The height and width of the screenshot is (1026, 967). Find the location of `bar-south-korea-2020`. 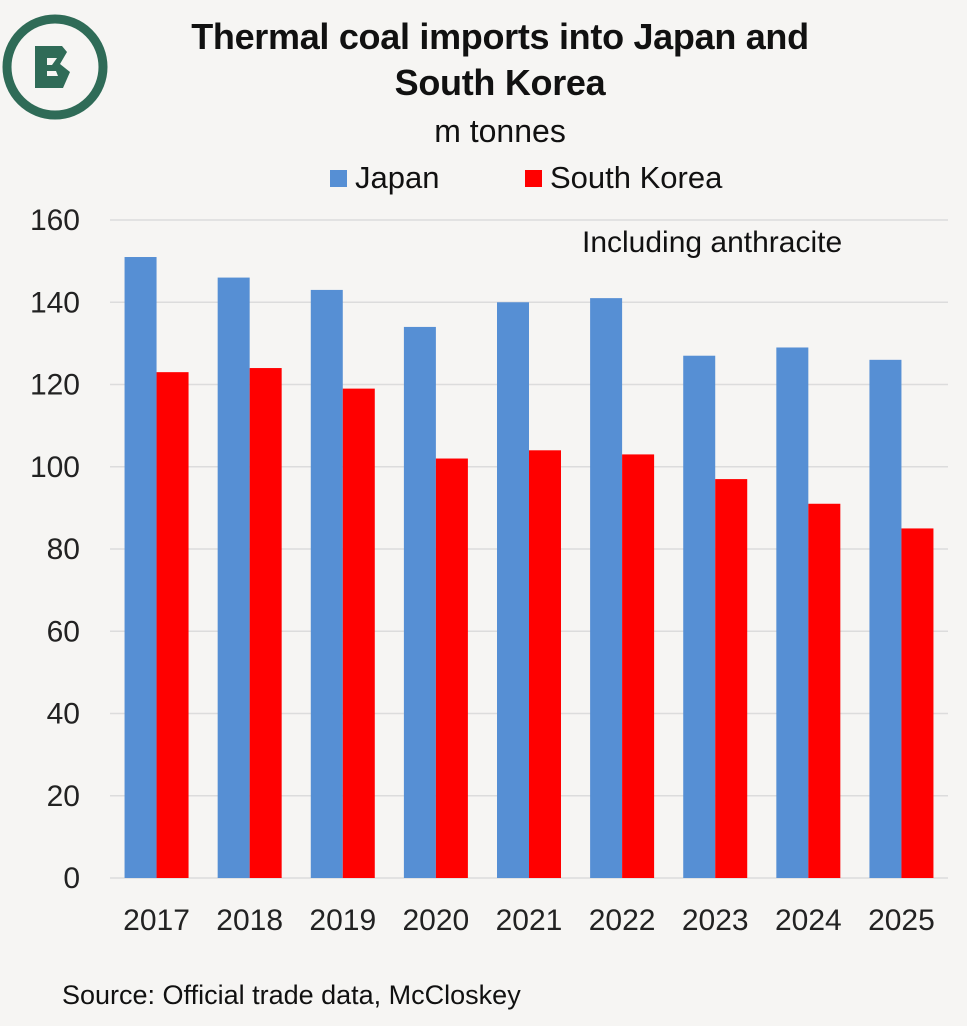

bar-south-korea-2020 is located at coordinates (451, 668).